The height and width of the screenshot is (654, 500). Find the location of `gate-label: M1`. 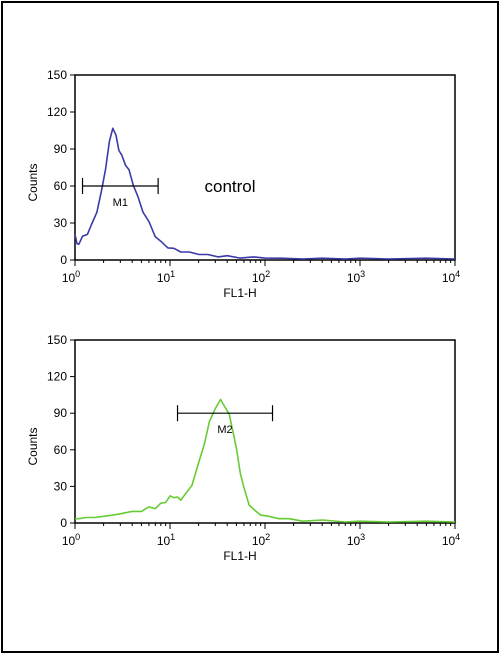

gate-label: M1 is located at coordinates (120, 203).